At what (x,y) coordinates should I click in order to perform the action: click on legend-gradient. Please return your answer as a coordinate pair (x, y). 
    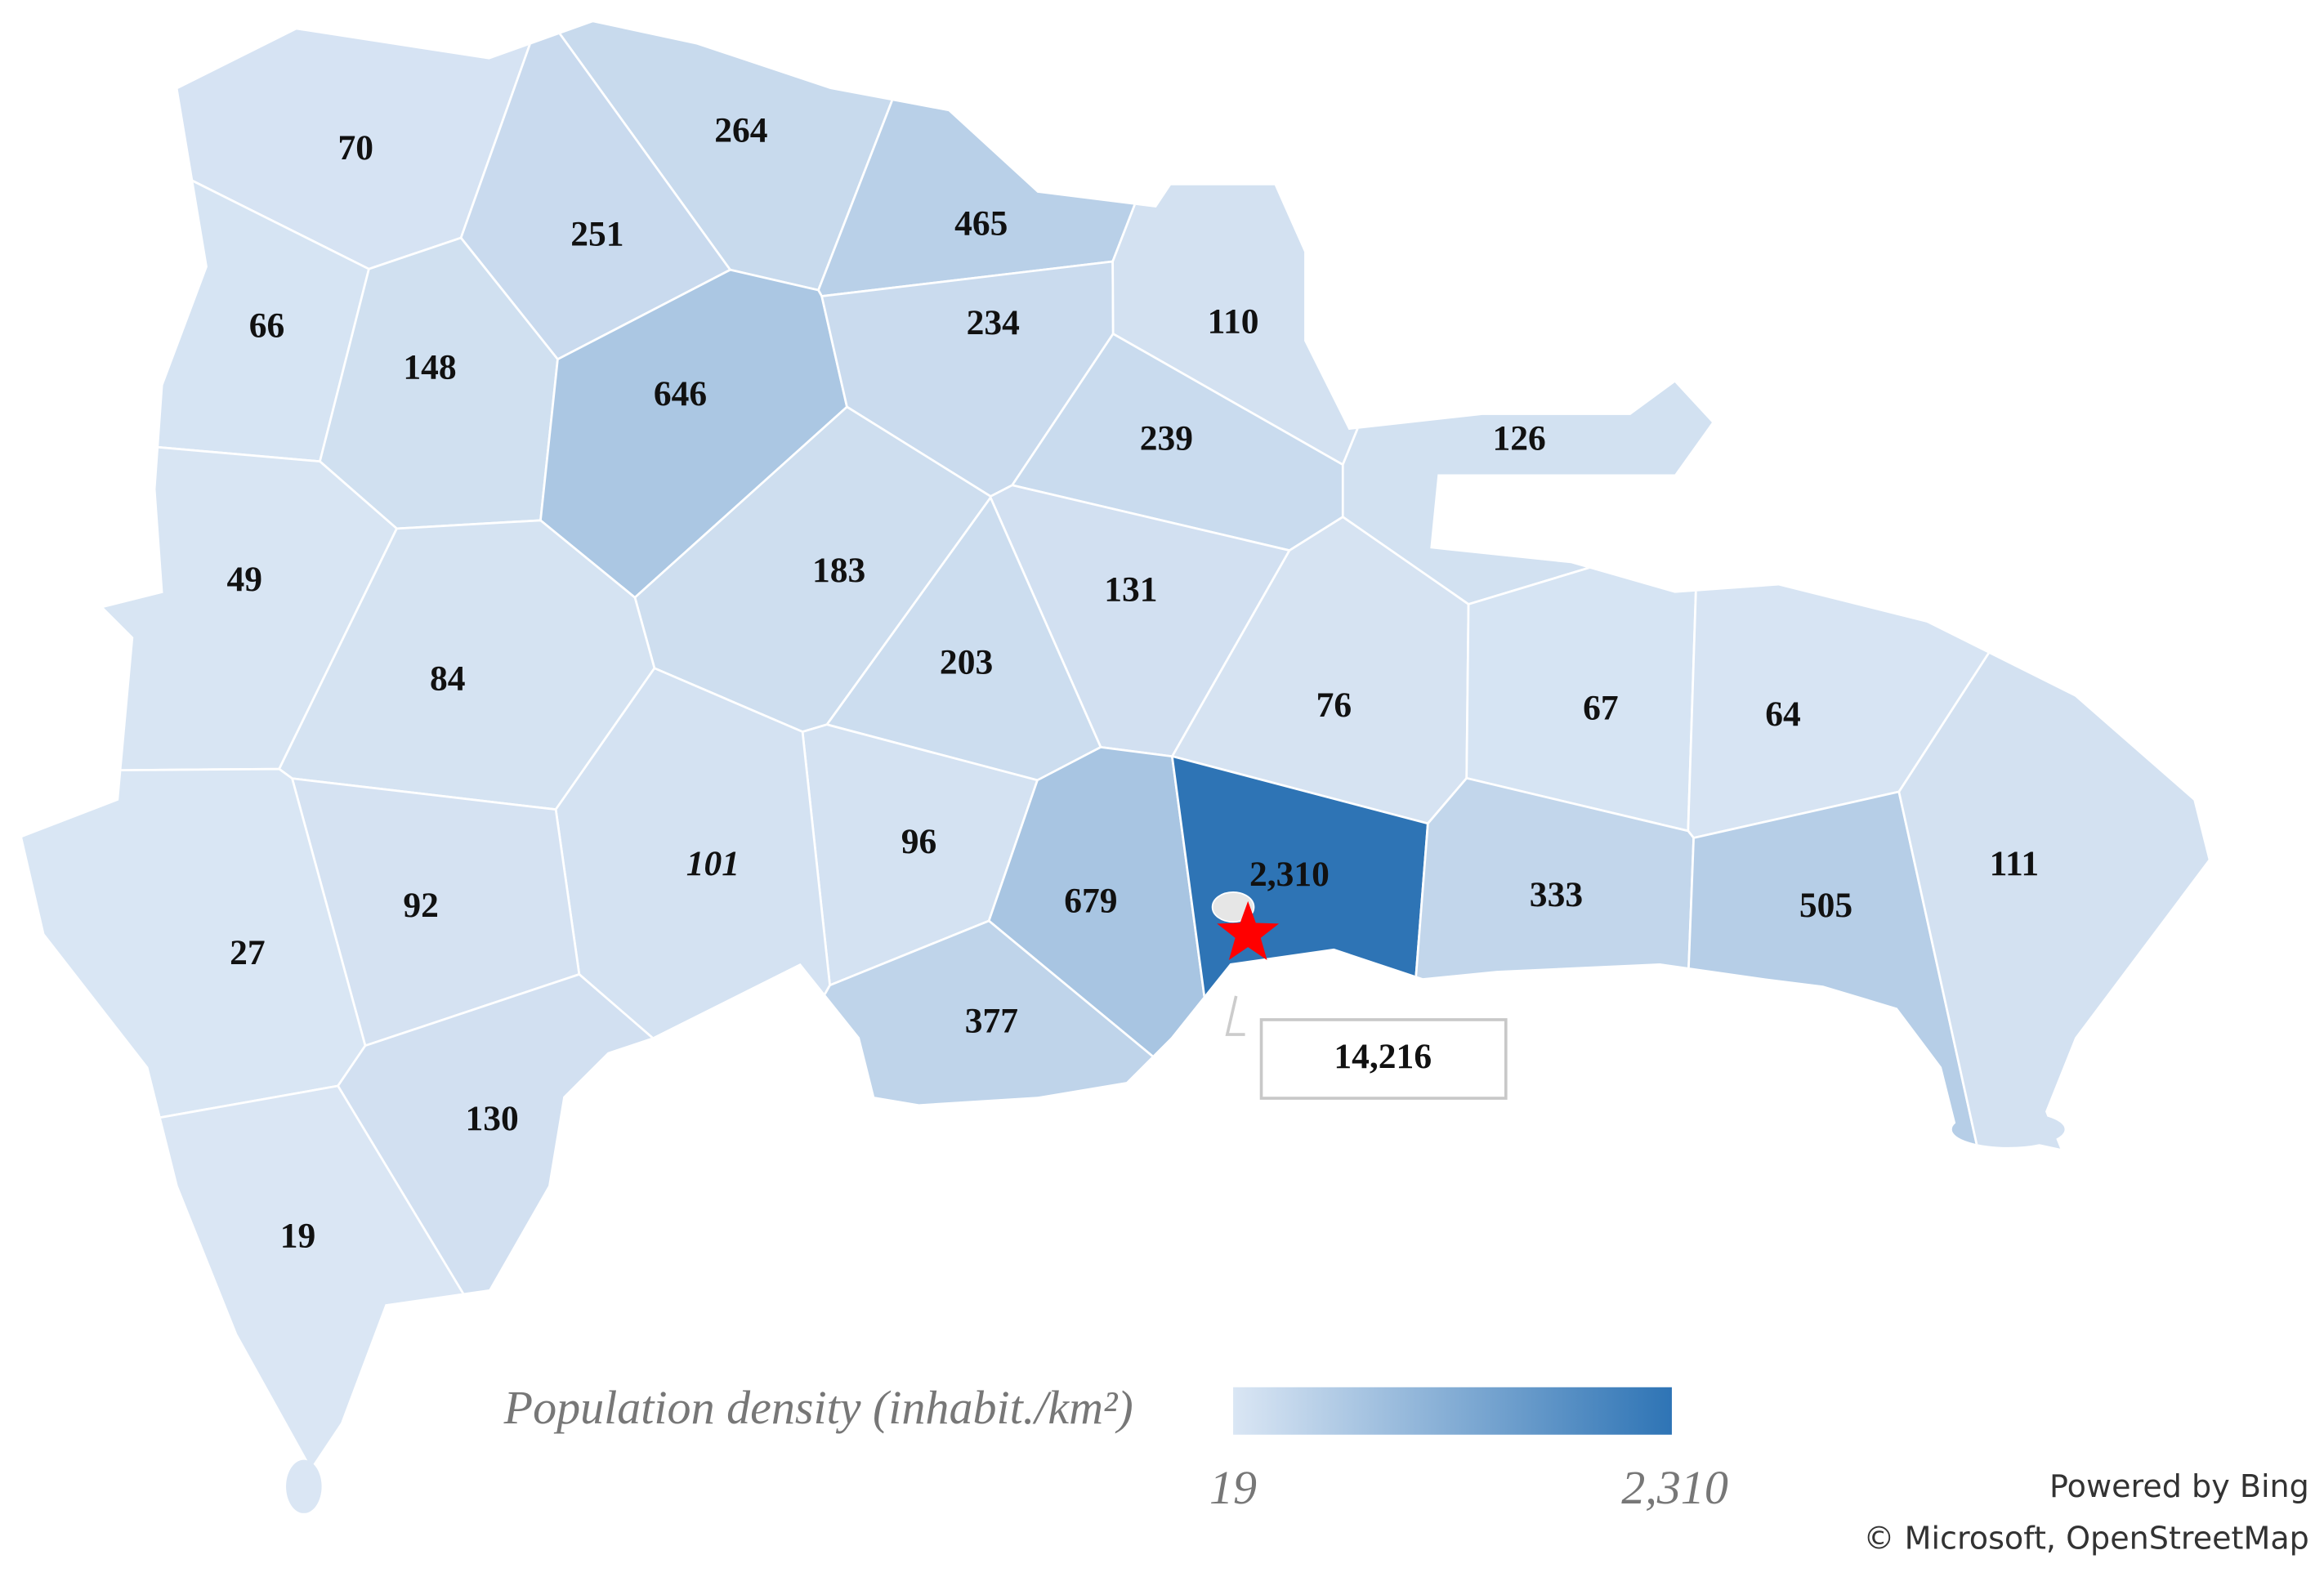
    Looking at the image, I should click on (1452, 1411).